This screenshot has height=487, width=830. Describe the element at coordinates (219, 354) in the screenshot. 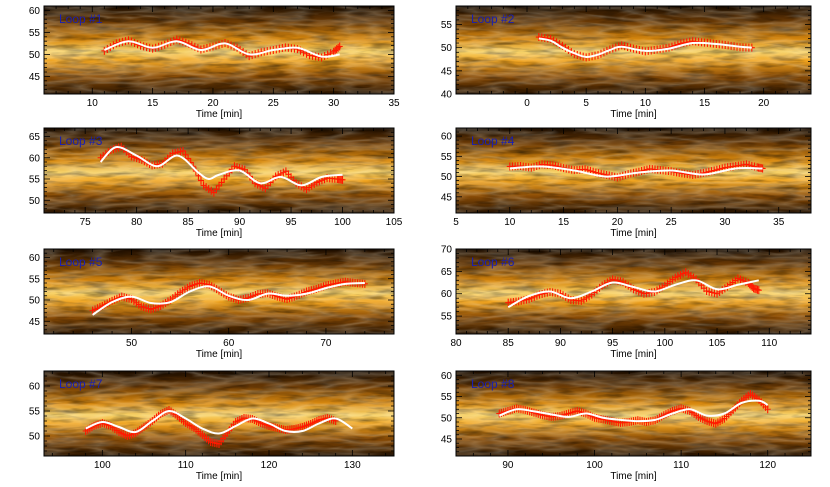

I see `loop-5-xlabel: Time [min]` at that location.